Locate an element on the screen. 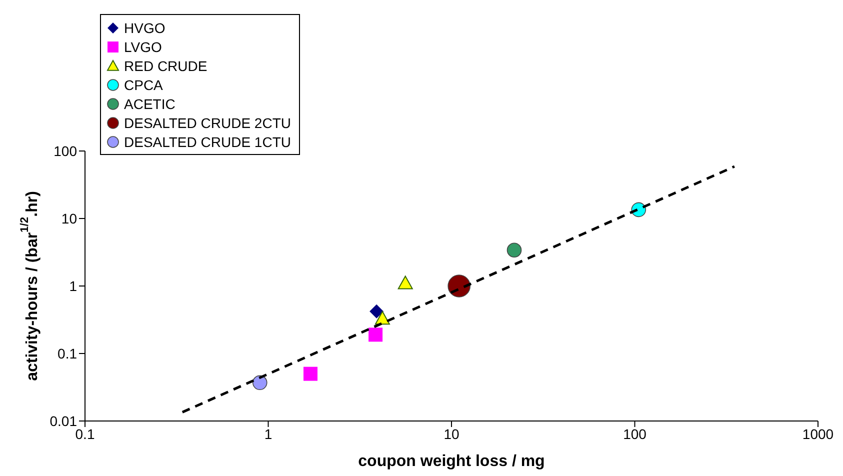 The width and height of the screenshot is (843, 476). legend-label: ACETIC is located at coordinates (150, 104).